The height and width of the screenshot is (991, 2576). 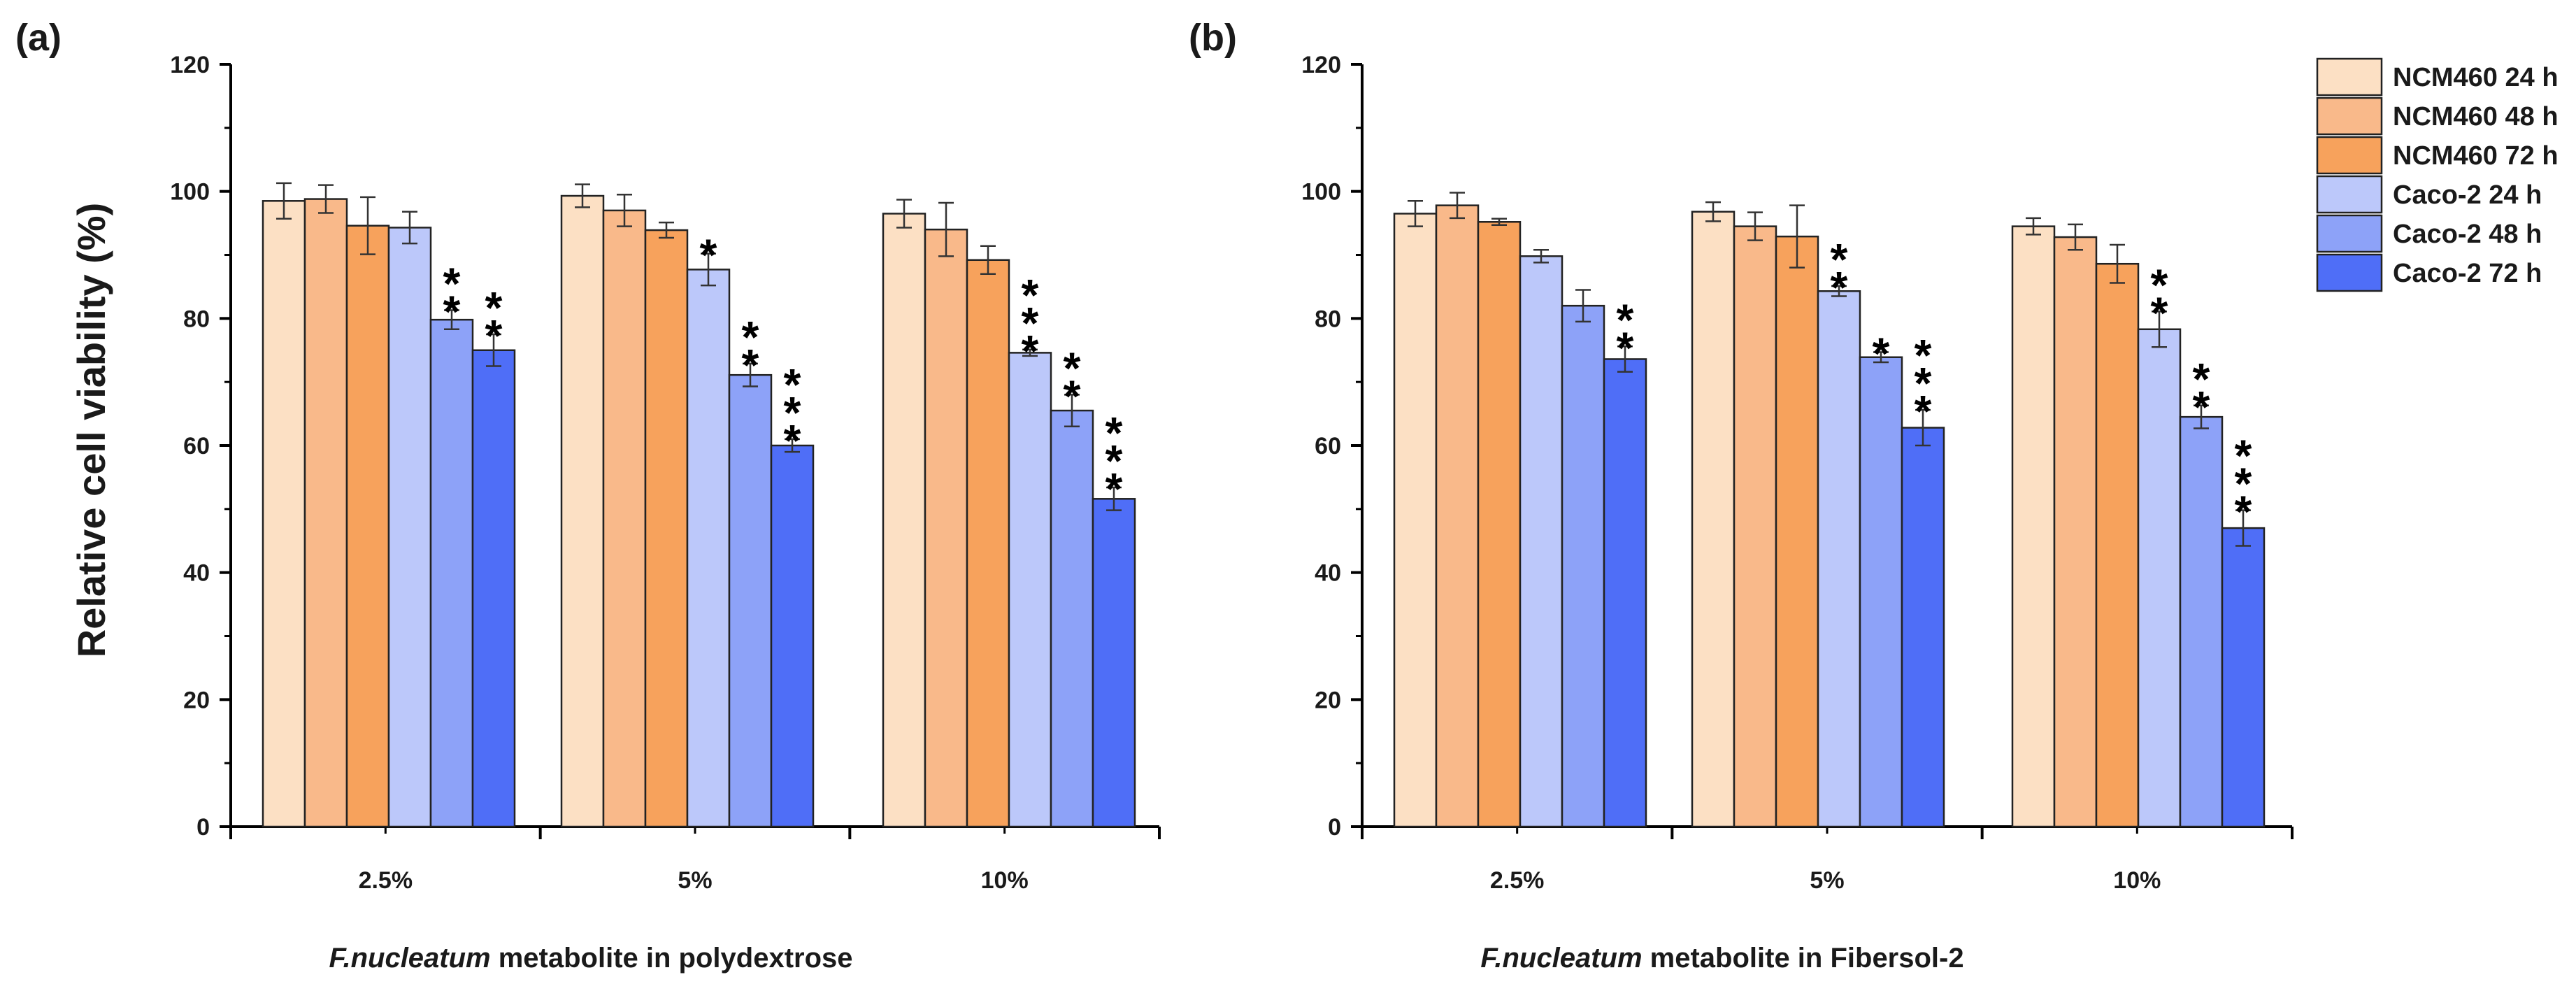 I want to click on panel-b-y-tick-label: 100, so click(x=1321, y=192).